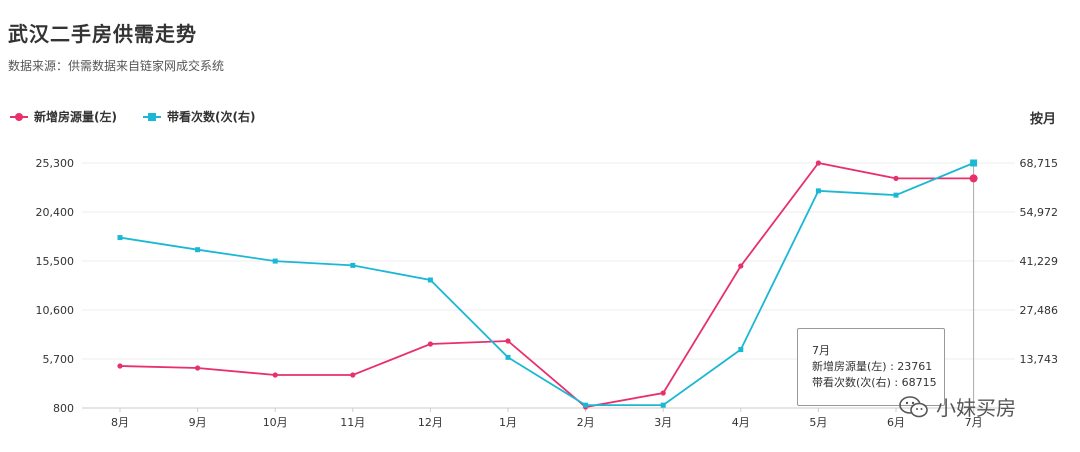  Describe the element at coordinates (59, 359) in the screenshot. I see `y-left-tick-label: 5,700` at that location.